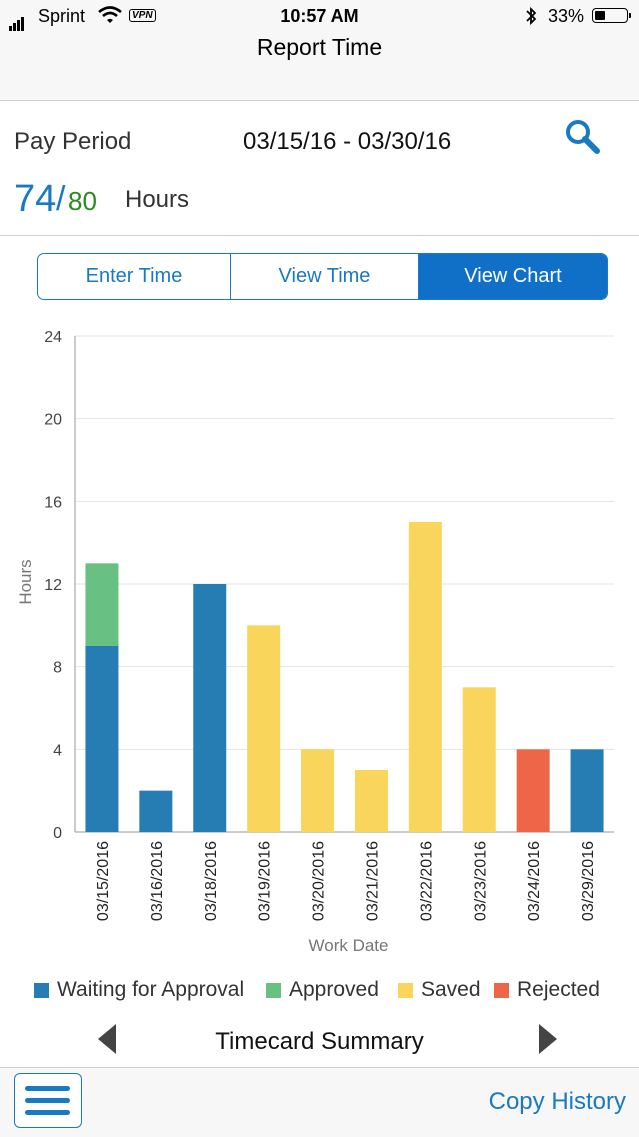 The height and width of the screenshot is (1137, 639). What do you see at coordinates (372, 881) in the screenshot?
I see `x-tick-label: 03/21/2016` at bounding box center [372, 881].